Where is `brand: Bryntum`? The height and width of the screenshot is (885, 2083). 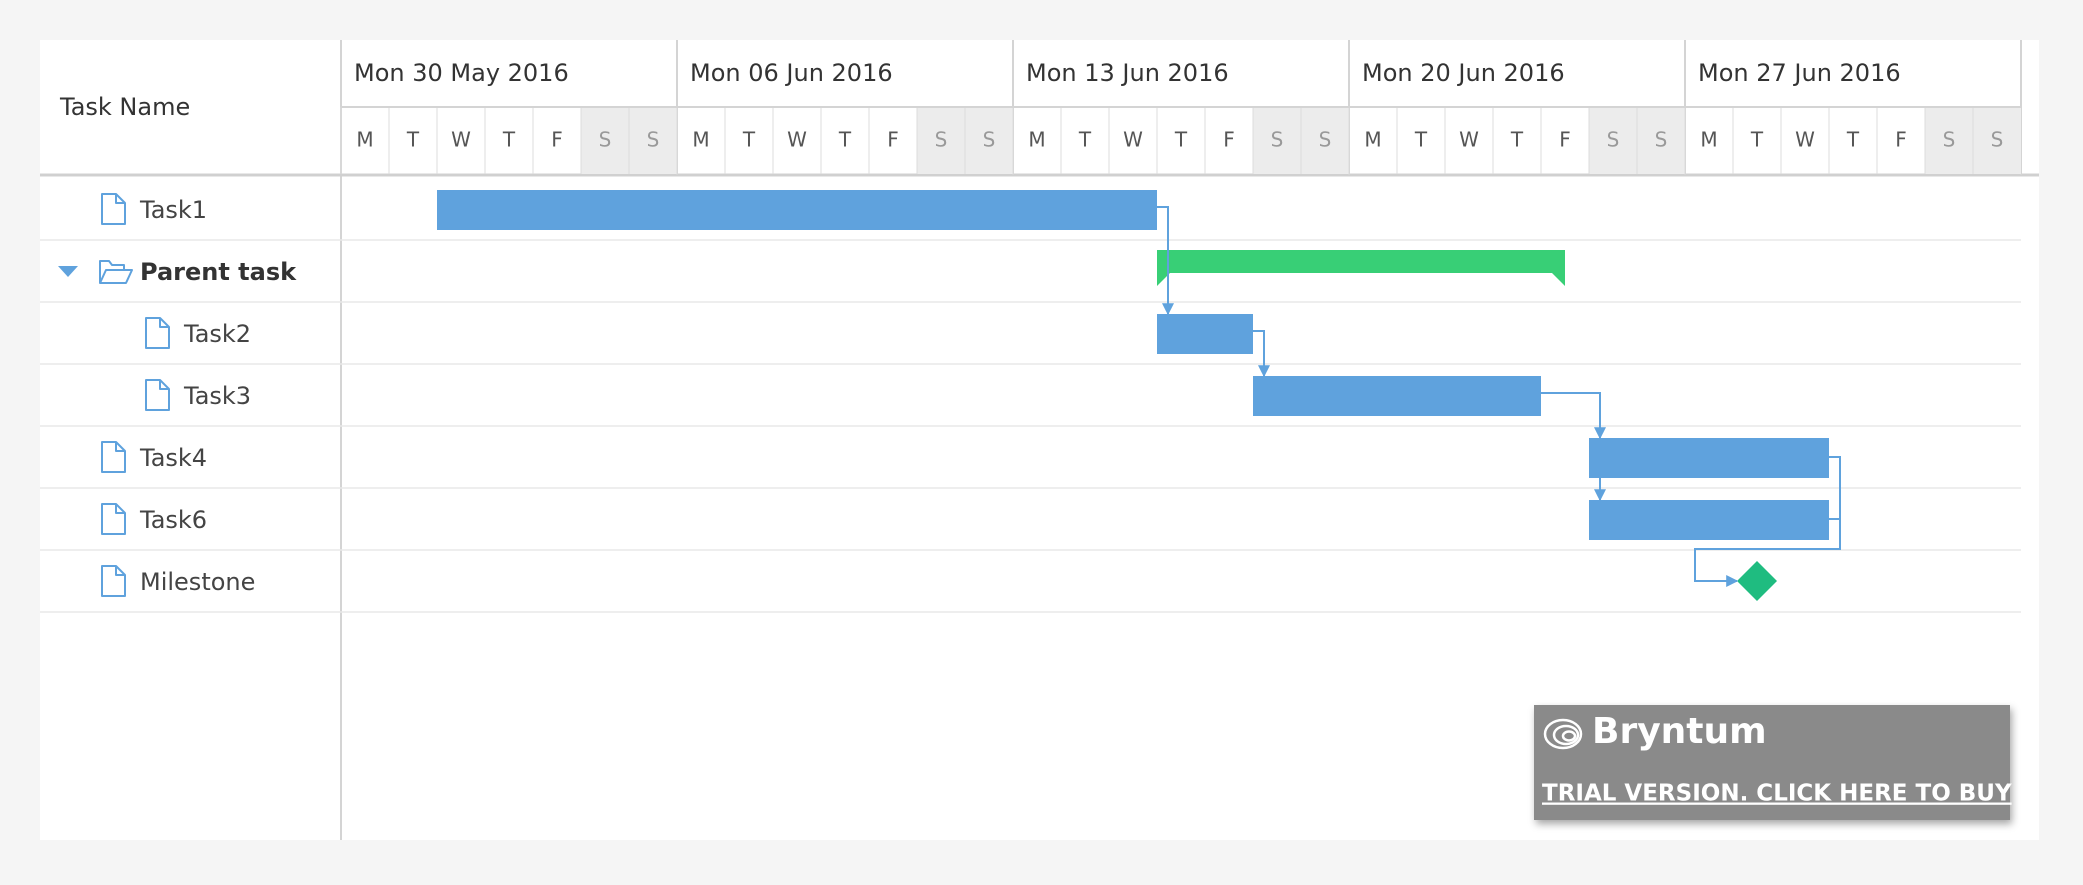 brand: Bryntum is located at coordinates (1679, 731).